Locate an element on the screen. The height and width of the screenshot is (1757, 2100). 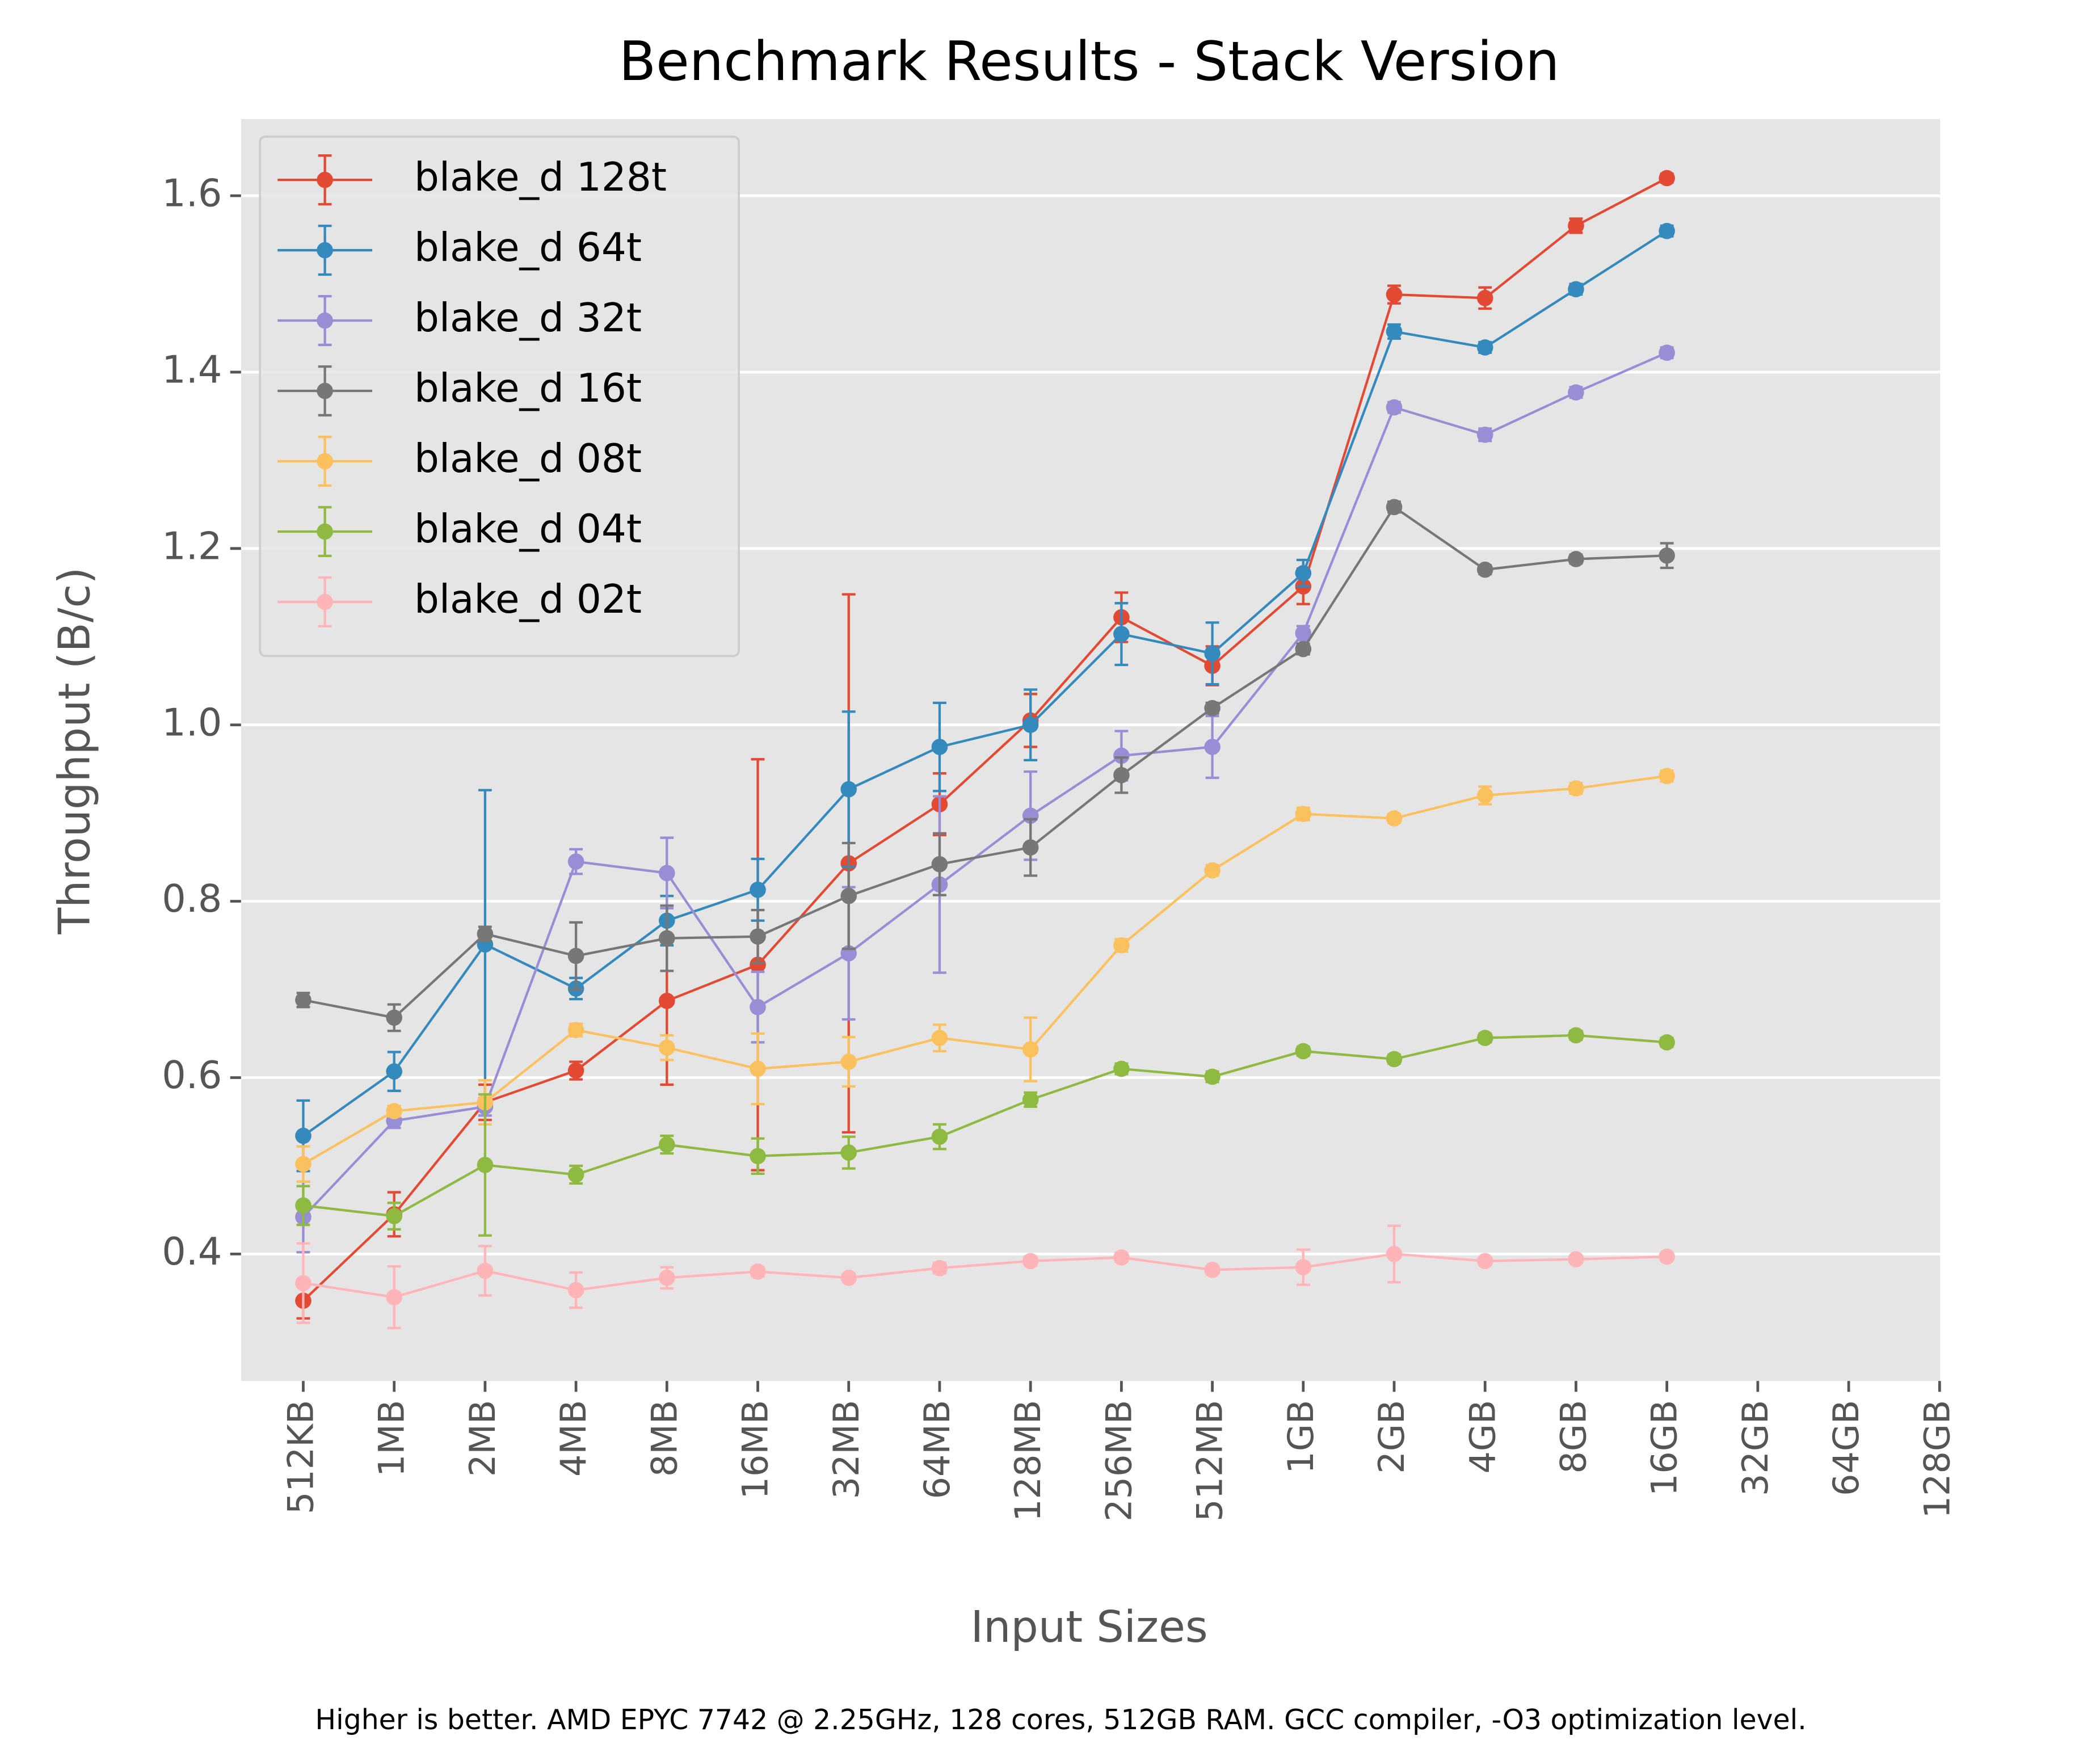
y-tick-label: 0.6 is located at coordinates (192, 1075).